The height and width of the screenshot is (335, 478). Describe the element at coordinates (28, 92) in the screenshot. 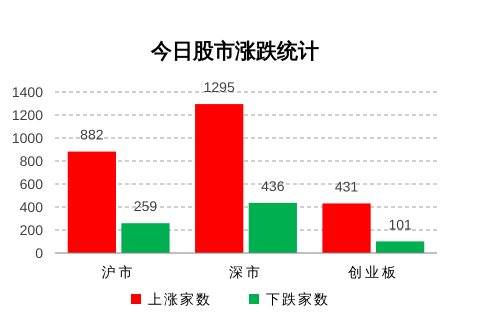

I see `y-tick-label: 1400` at that location.